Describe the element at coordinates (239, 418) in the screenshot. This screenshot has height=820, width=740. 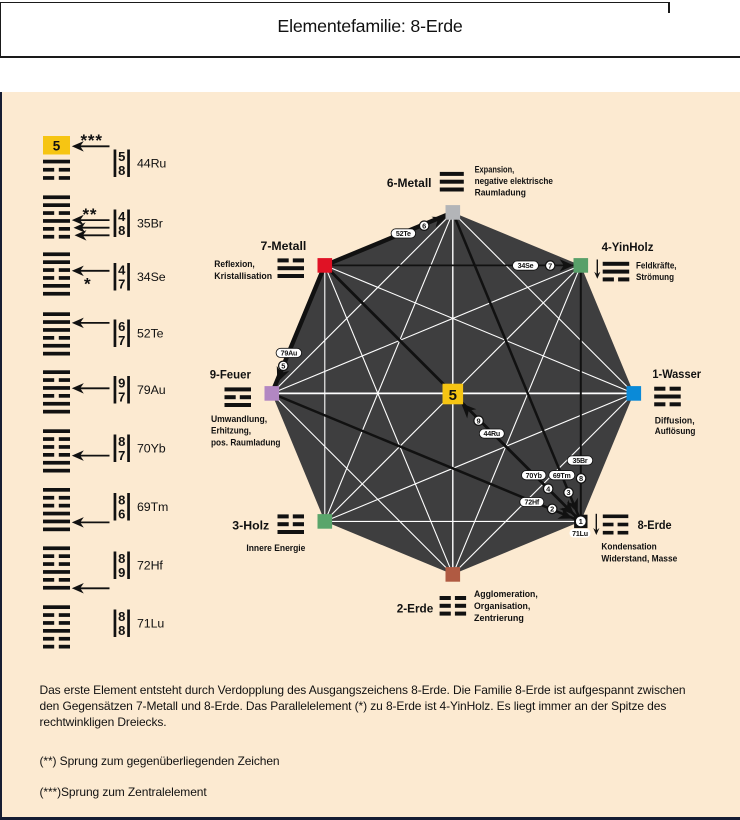
I see `svg-text: Umwandlung,` at that location.